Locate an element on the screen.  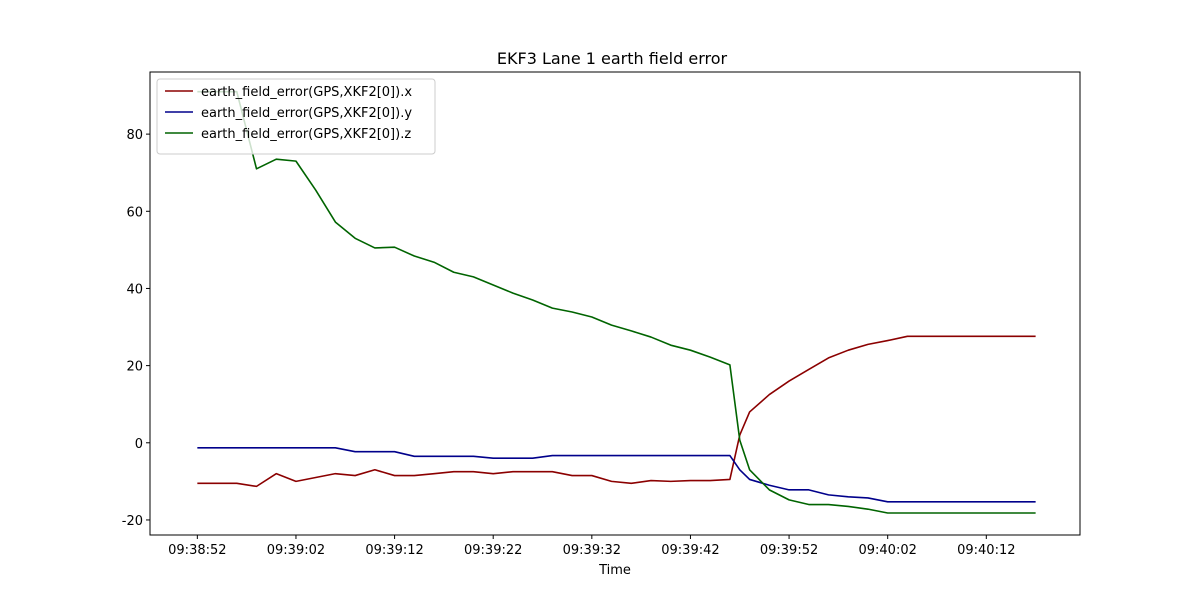
x-tick-label: 09:39:12 is located at coordinates (394, 550).